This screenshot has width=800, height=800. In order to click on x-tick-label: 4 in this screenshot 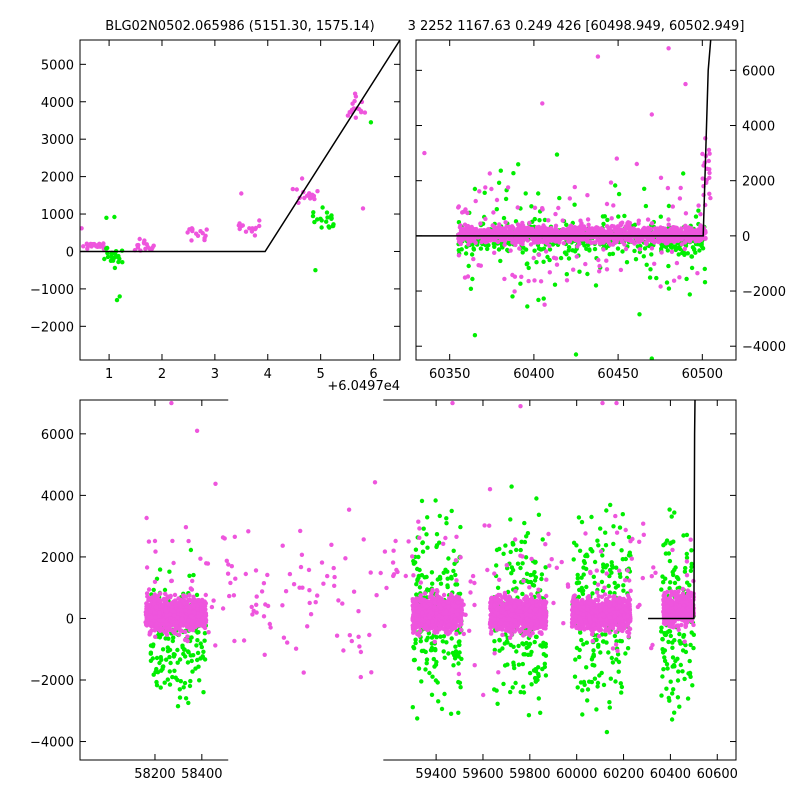, I will do `click(268, 374)`.